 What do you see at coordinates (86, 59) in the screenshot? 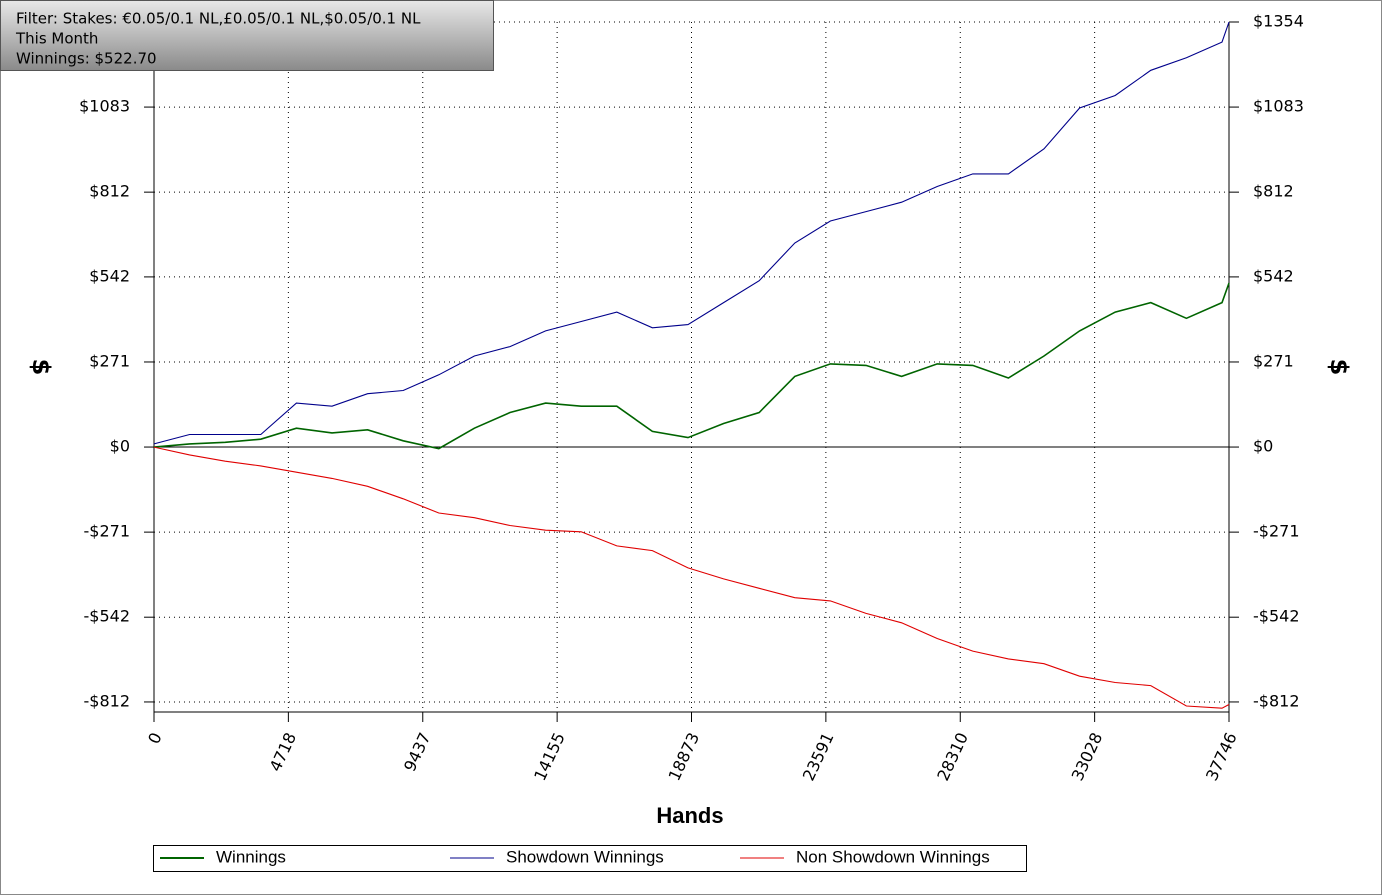
I see `annotation: Winnings: $522.70` at bounding box center [86, 59].